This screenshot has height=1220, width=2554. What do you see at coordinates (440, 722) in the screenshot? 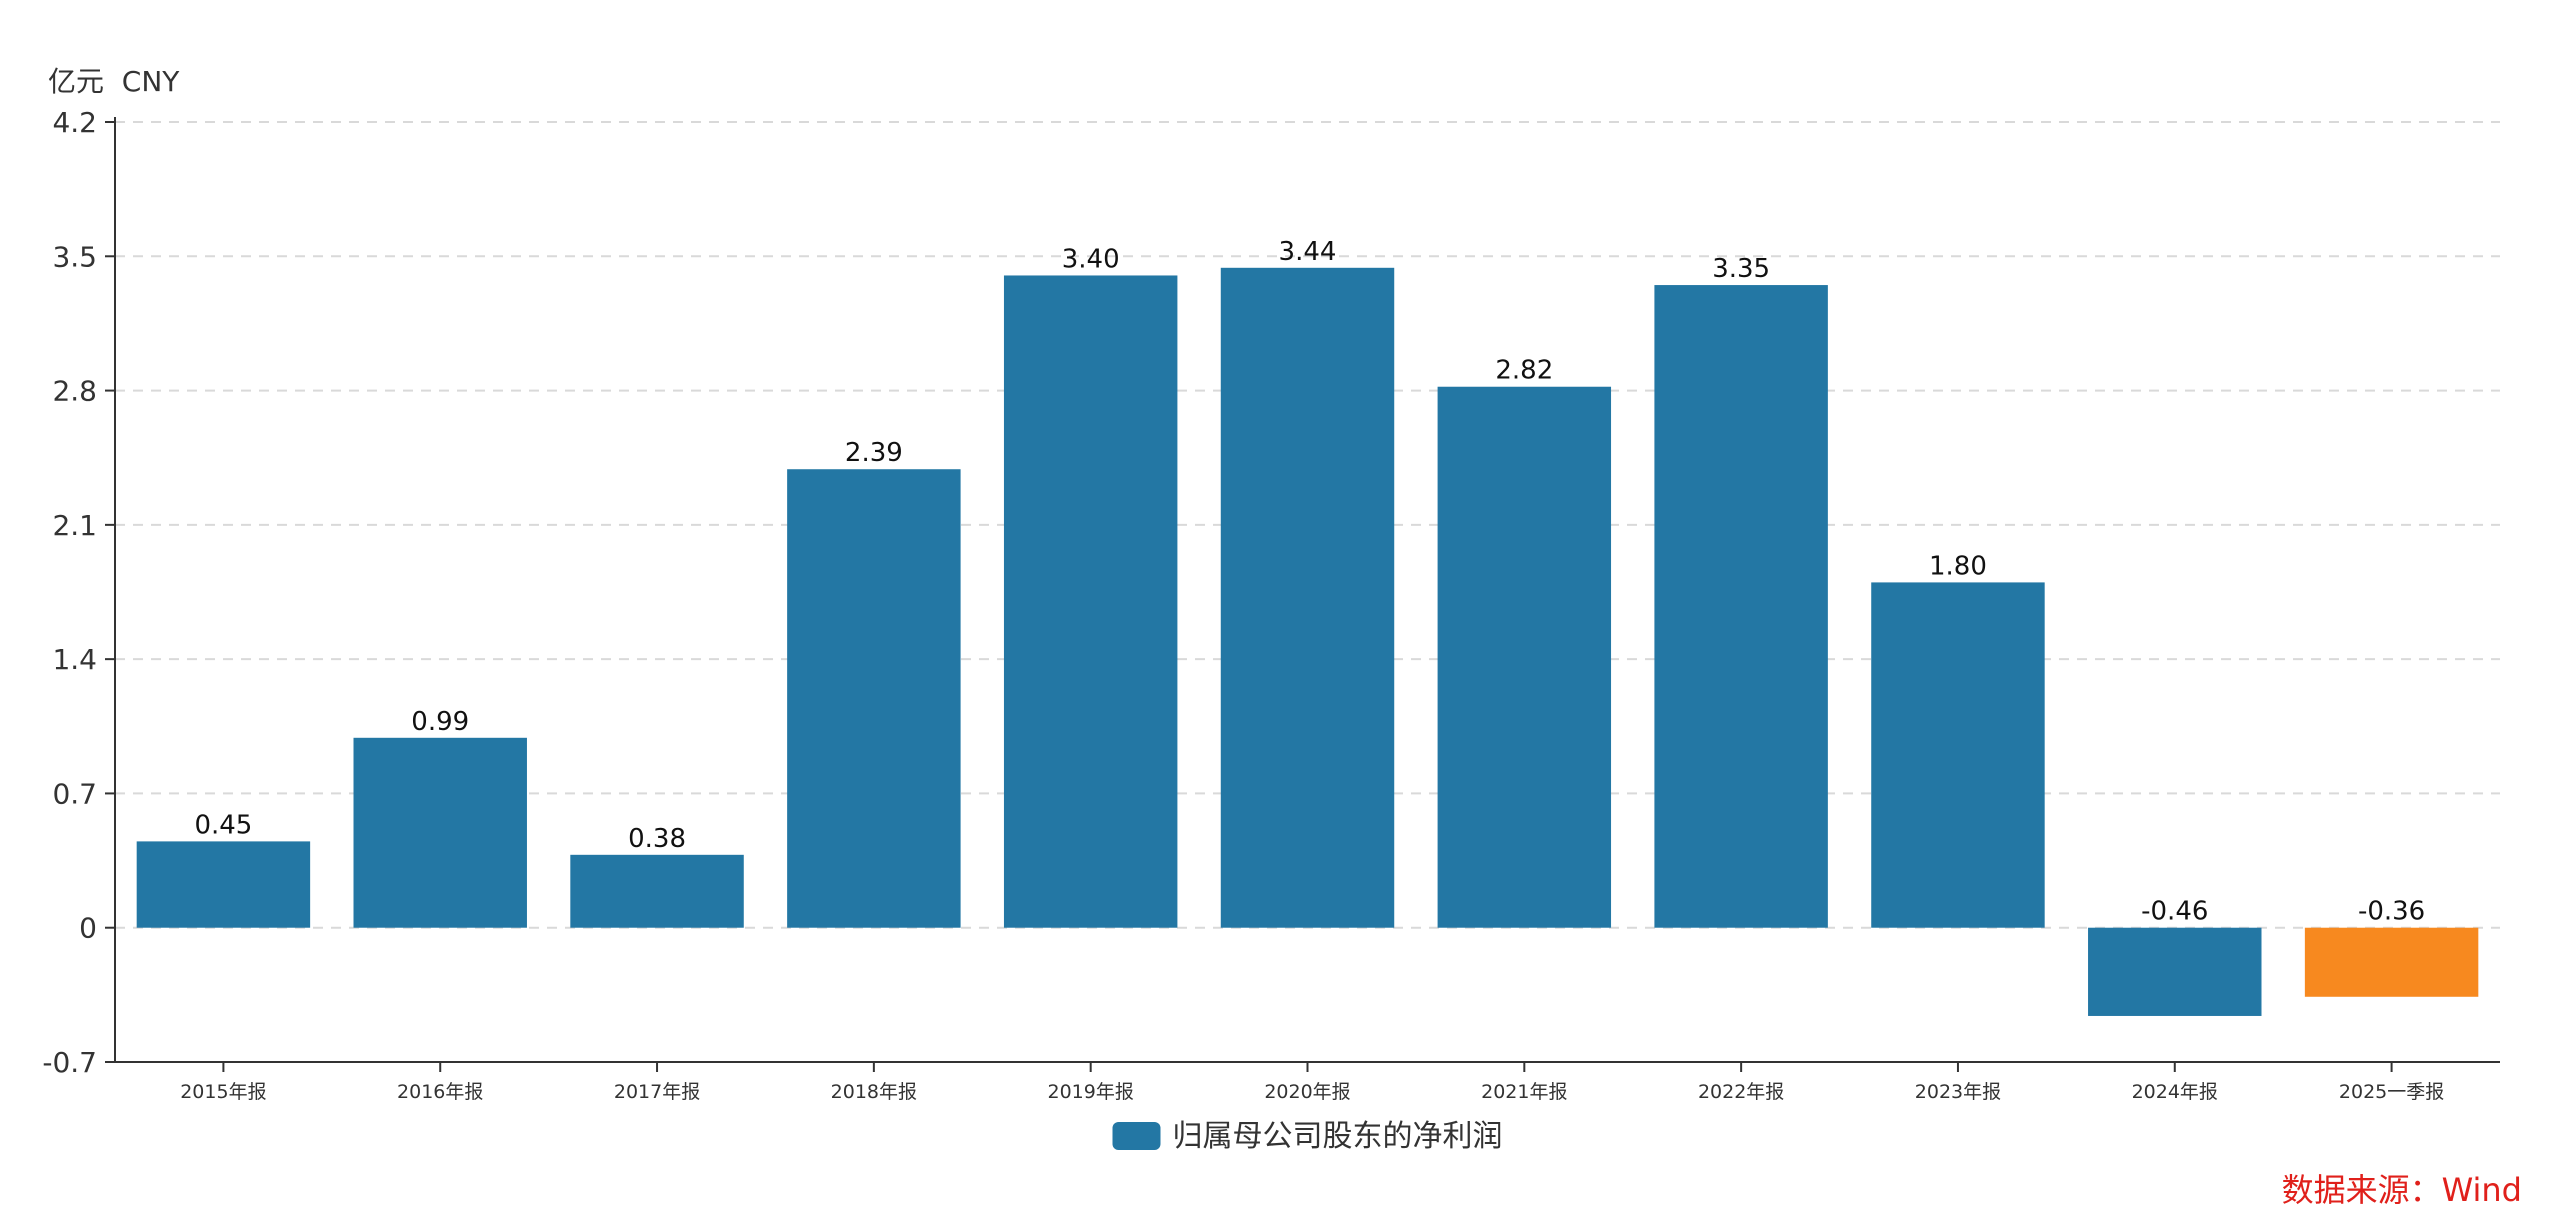
I see `bar-value-label: 0.99` at bounding box center [440, 722].